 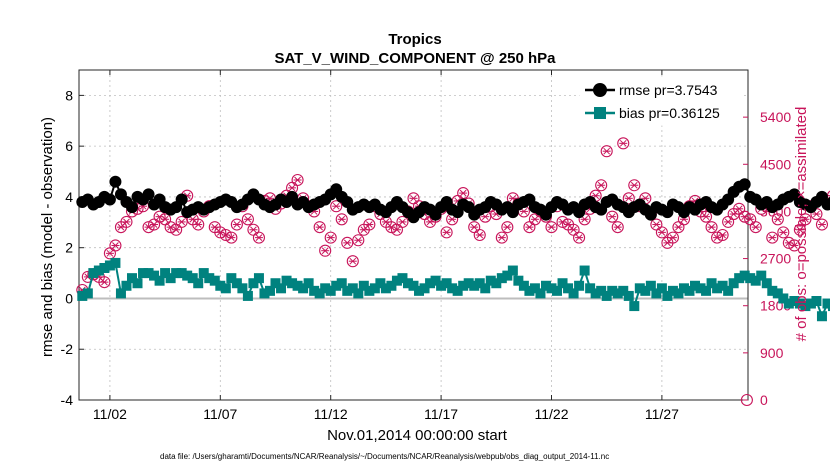 What do you see at coordinates (661, 101) in the screenshot?
I see `legend-box` at bounding box center [661, 101].